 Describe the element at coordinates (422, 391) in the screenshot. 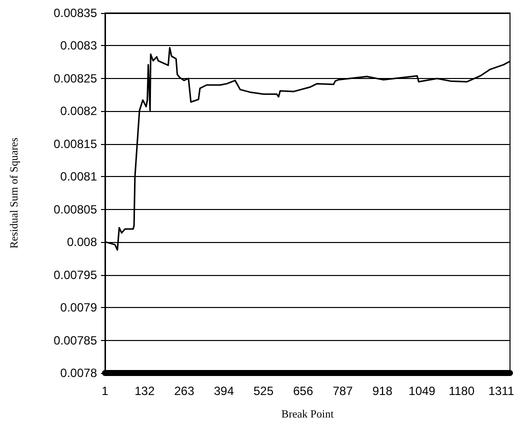

I see `x-tick-label: 1049` at that location.